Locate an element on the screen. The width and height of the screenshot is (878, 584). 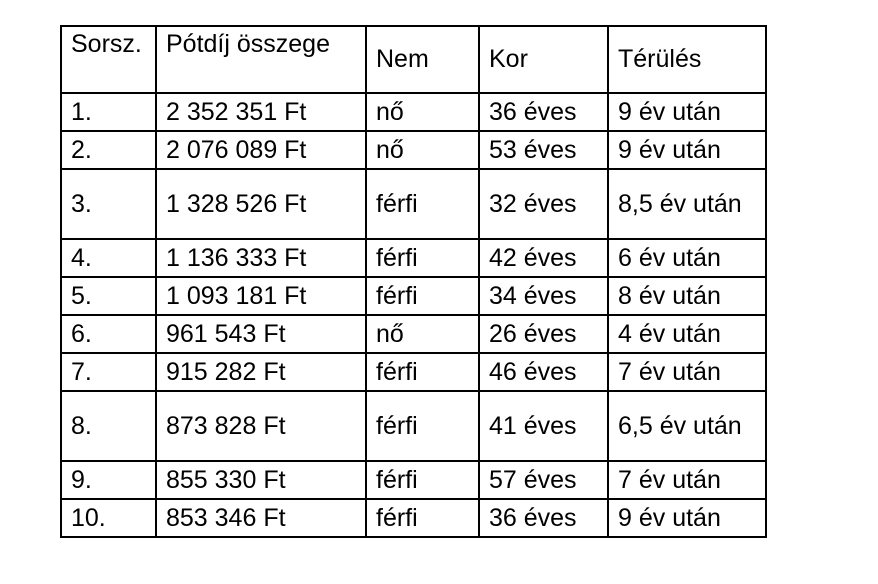
cell-terules: 6,5 év után is located at coordinates (687, 426).